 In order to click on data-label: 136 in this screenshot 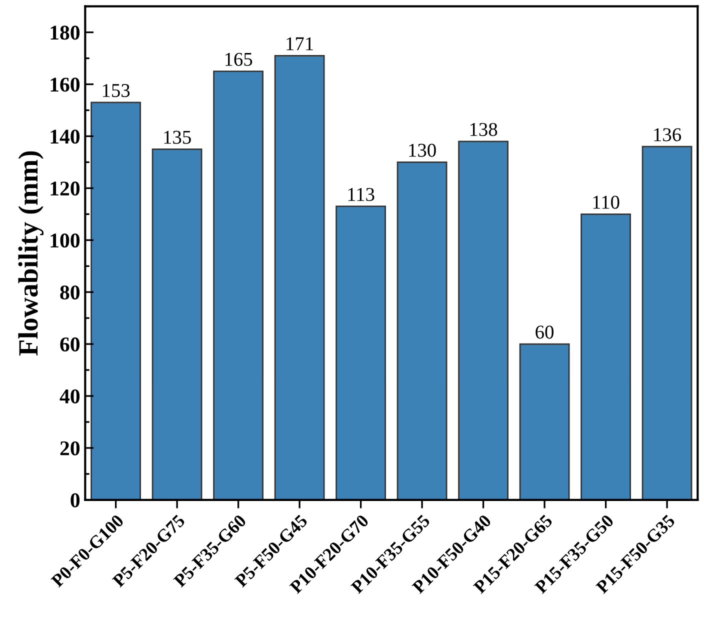, I will do `click(668, 135)`.